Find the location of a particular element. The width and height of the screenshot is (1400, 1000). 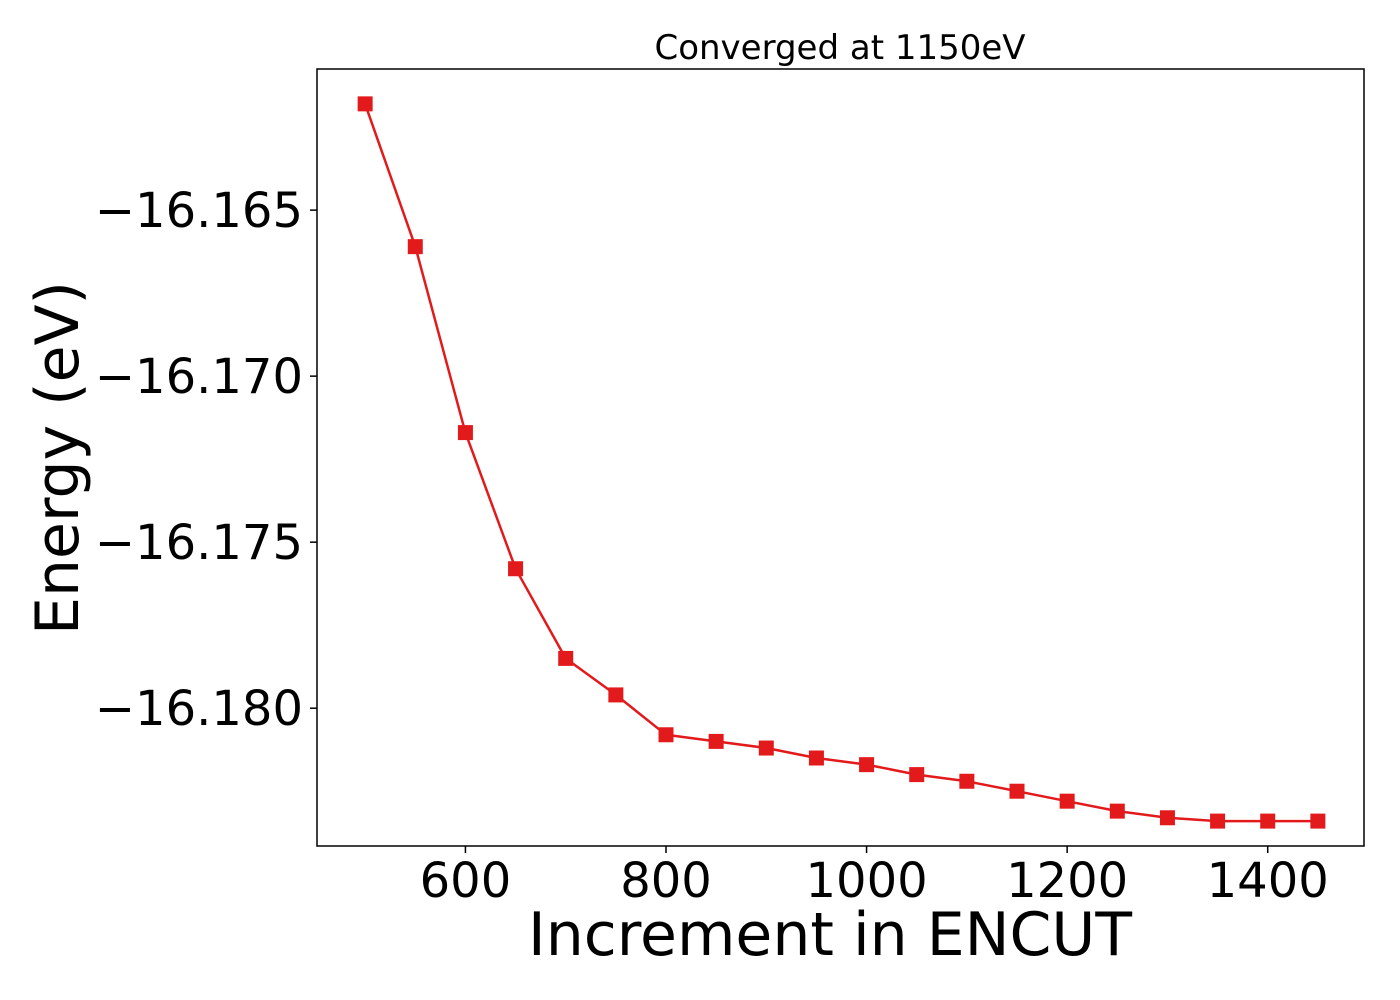

x-tick-label: 1400 is located at coordinates (1268, 881).